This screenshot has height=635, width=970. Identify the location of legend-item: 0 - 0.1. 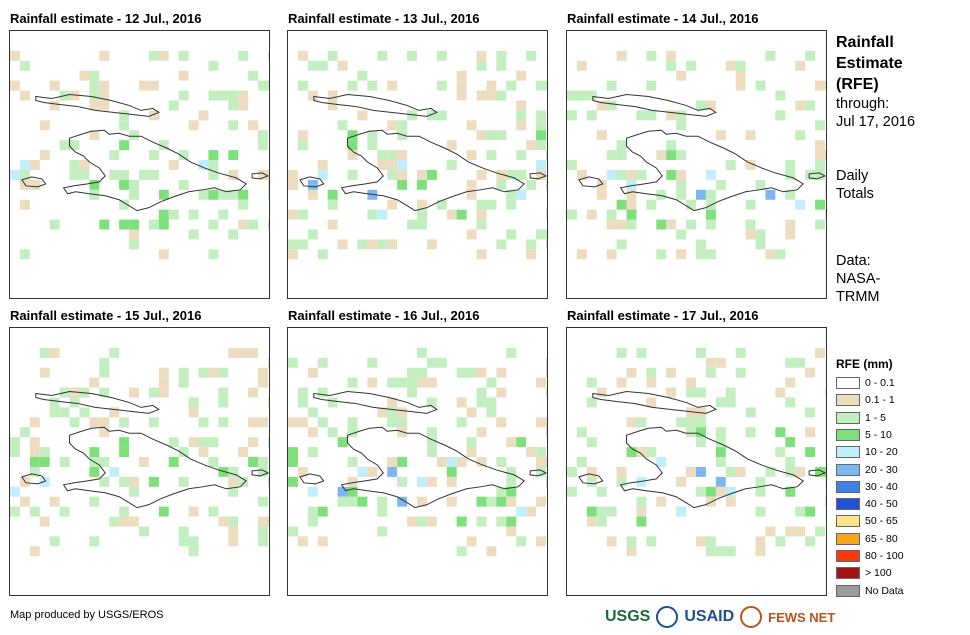
(865, 383).